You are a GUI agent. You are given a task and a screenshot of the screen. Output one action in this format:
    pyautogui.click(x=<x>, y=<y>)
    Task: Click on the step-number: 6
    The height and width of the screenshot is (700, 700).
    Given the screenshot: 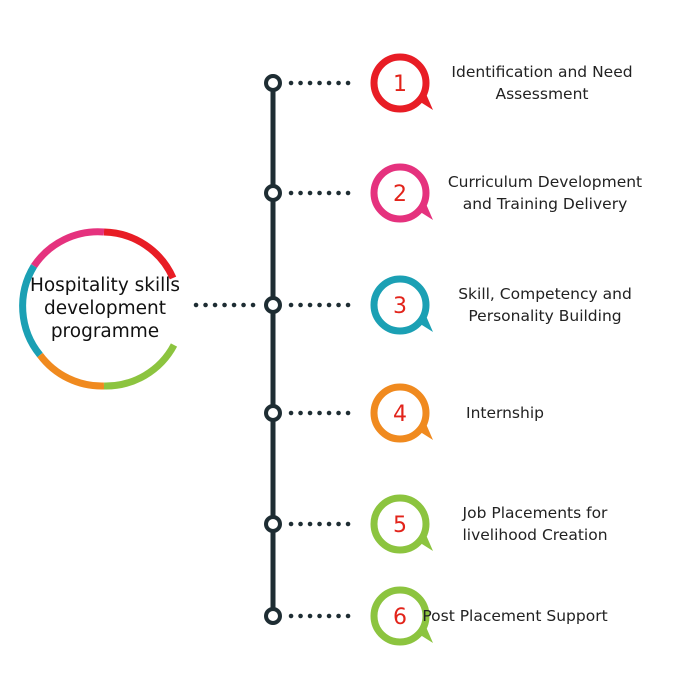 What is the action you would take?
    pyautogui.click(x=400, y=617)
    